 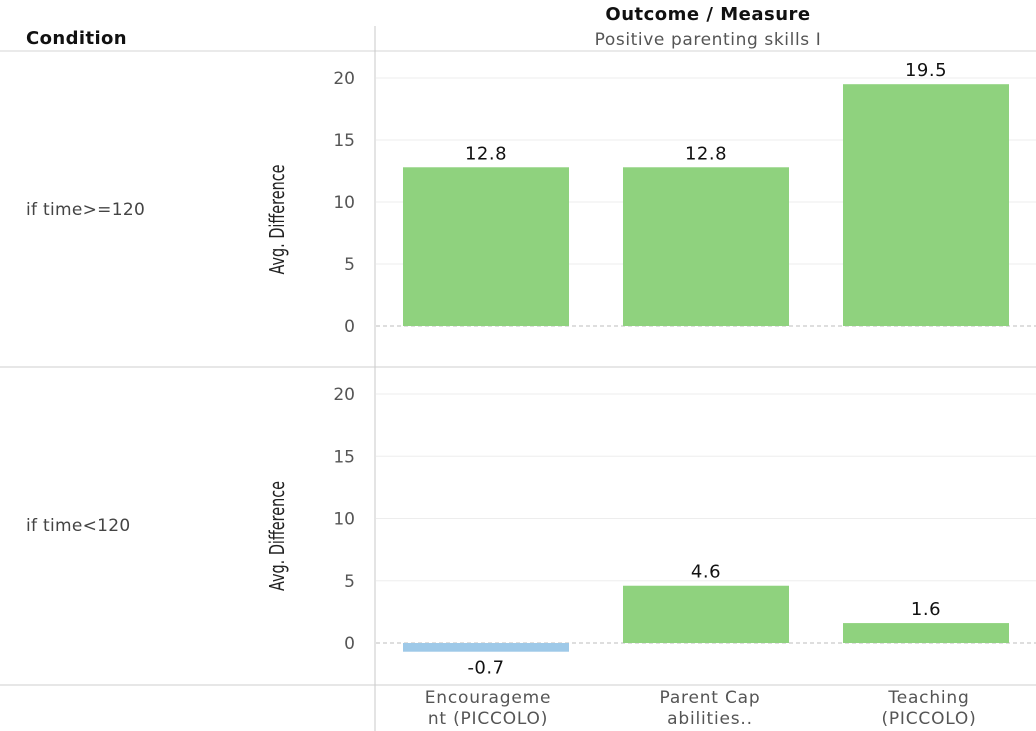 I want to click on category-label-2-line-2: abilities.., so click(x=710, y=719).